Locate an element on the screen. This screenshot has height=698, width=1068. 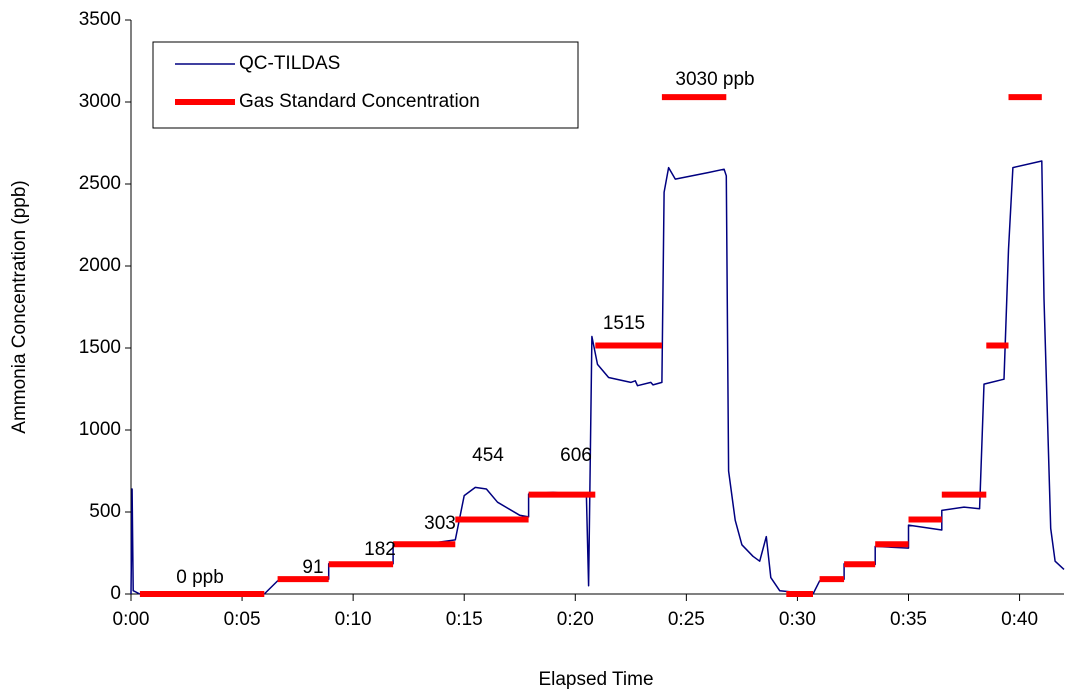
x-tick-label: 0:05 is located at coordinates (242, 619).